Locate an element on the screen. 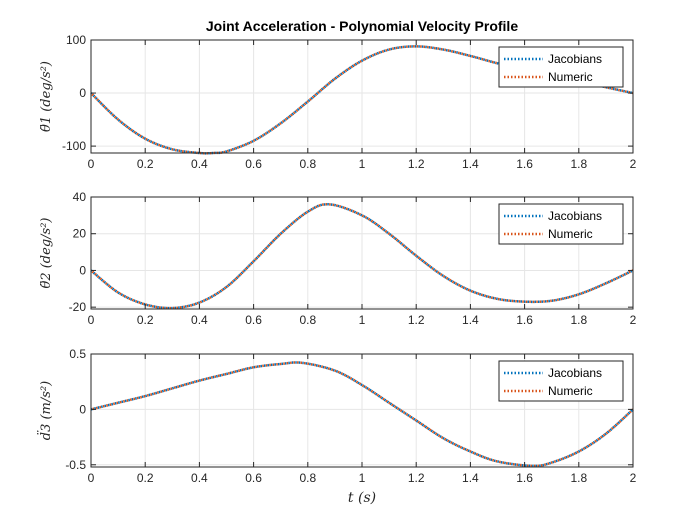  y-tick-label: -100 is located at coordinates (74, 146).